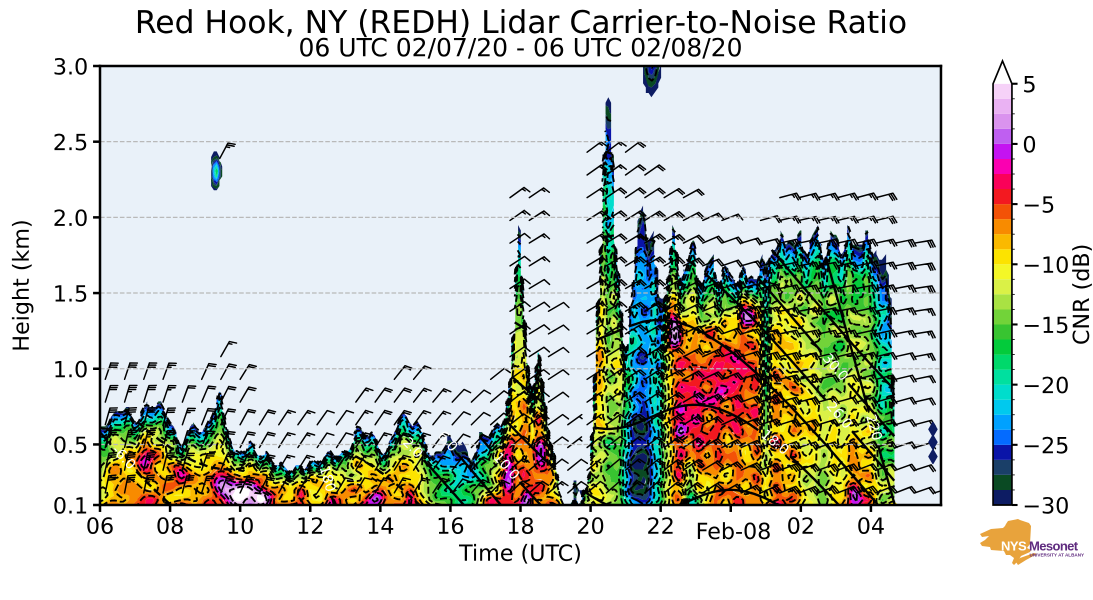 This screenshot has height=600, width=1093. What do you see at coordinates (1057, 555) in the screenshot?
I see `svg-text: UNIVERSITY AT ALBANY` at bounding box center [1057, 555].